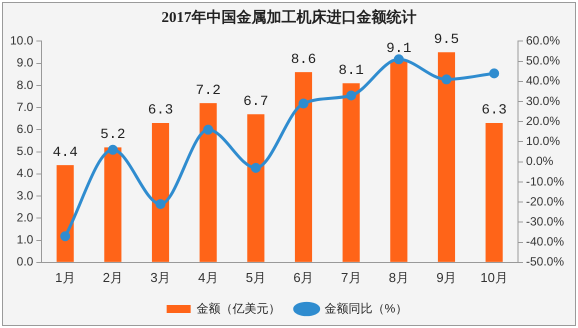 This screenshot has width=578, height=328. I want to click on x-tick-label: 5月, so click(256, 277).